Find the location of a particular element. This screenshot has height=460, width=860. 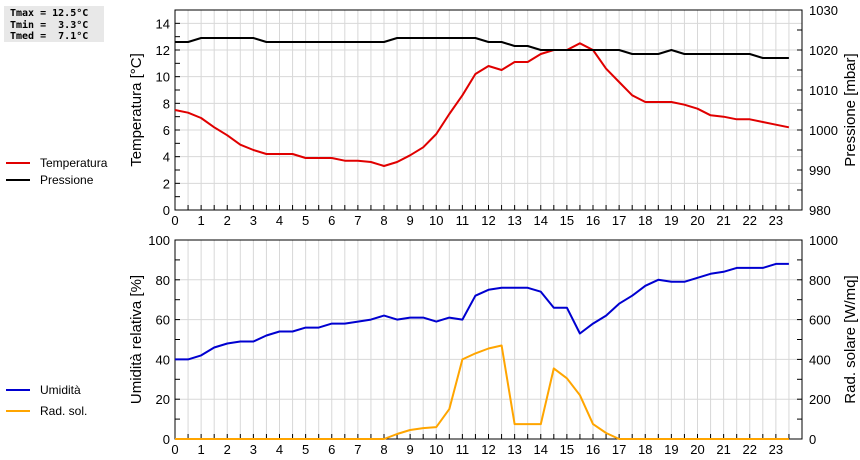

legend-swatch-umidita is located at coordinates (18, 389).